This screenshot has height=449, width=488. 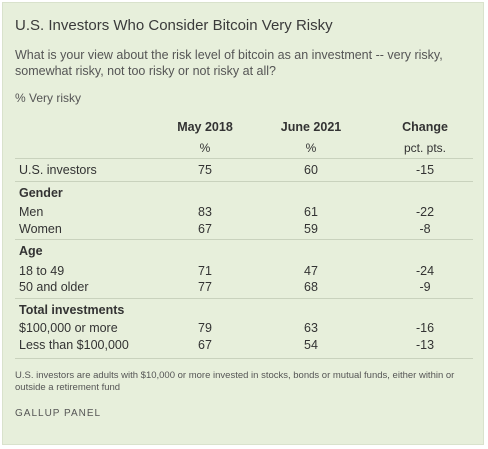 I want to click on value-may-2018: 71, so click(x=205, y=271).